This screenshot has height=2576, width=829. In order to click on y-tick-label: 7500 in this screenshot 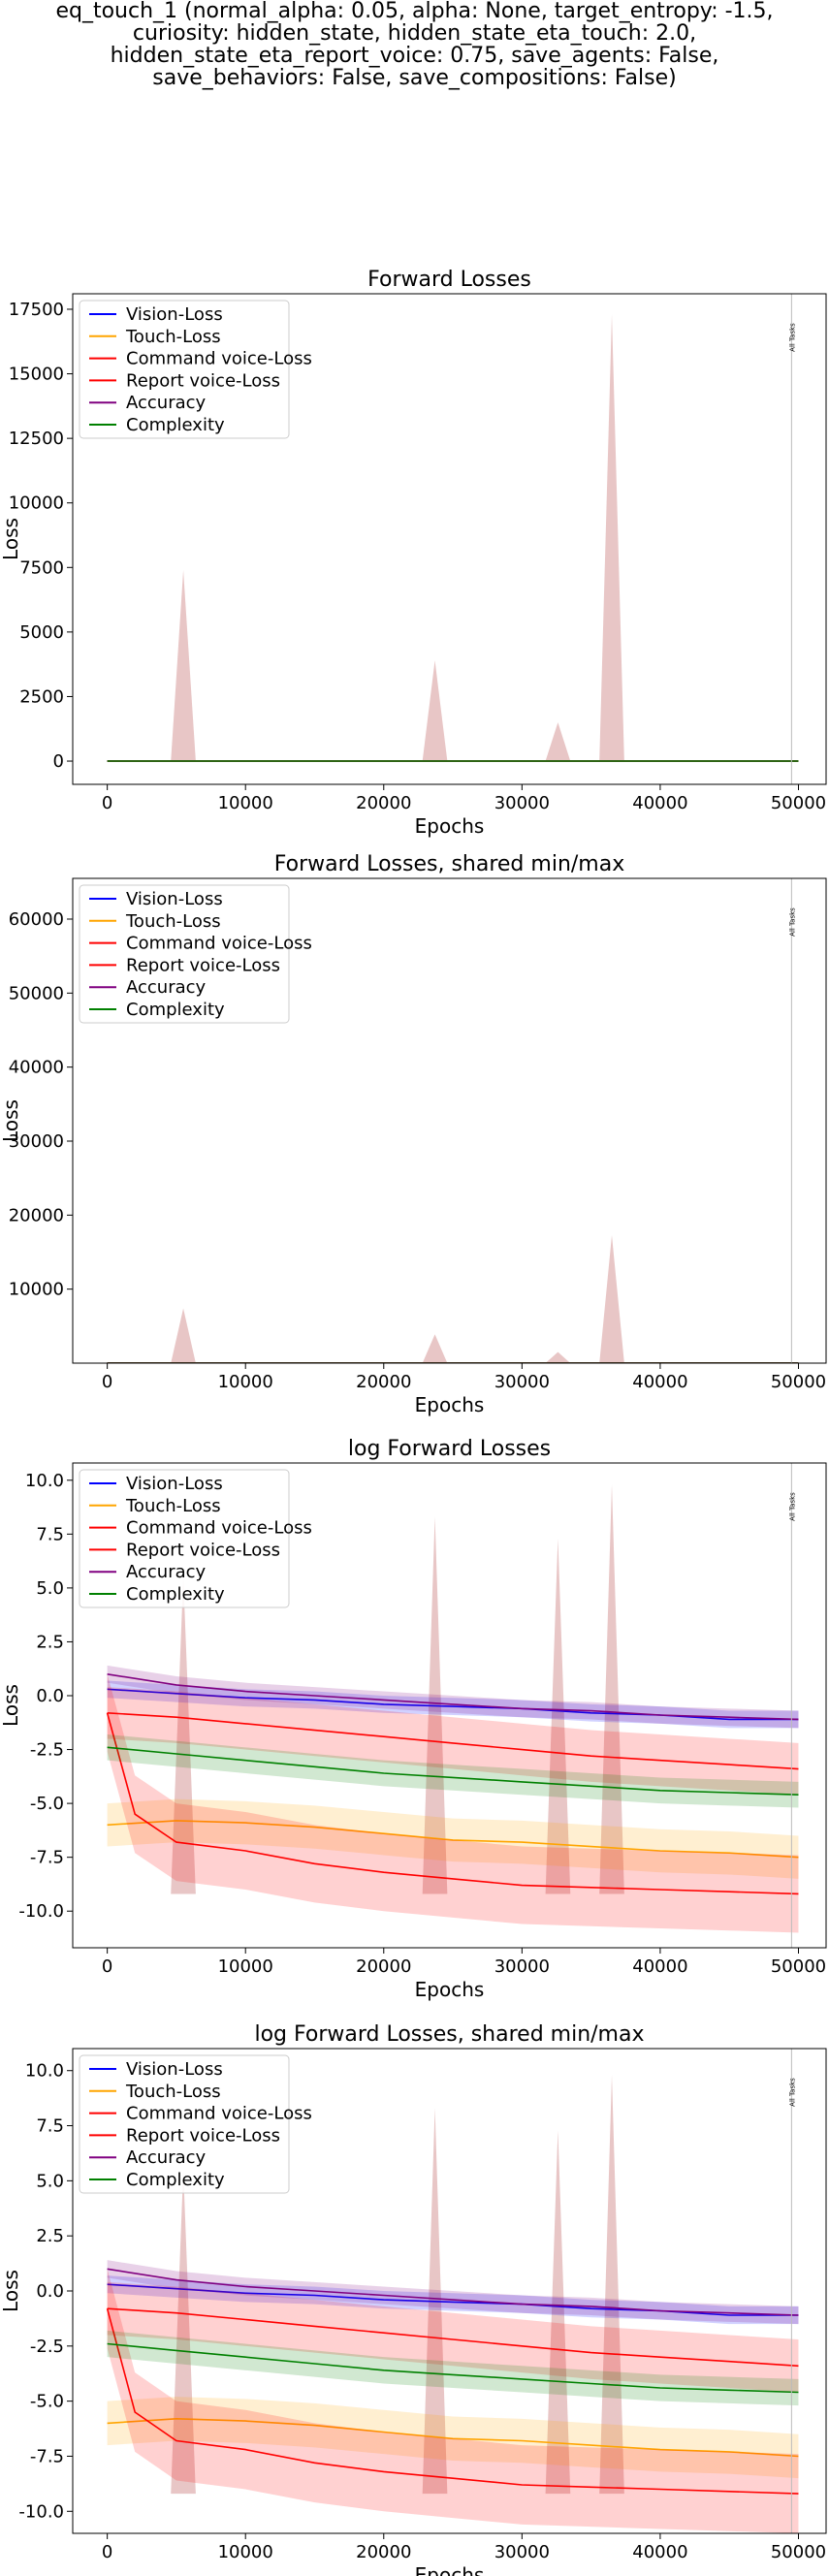, I will do `click(41, 567)`.